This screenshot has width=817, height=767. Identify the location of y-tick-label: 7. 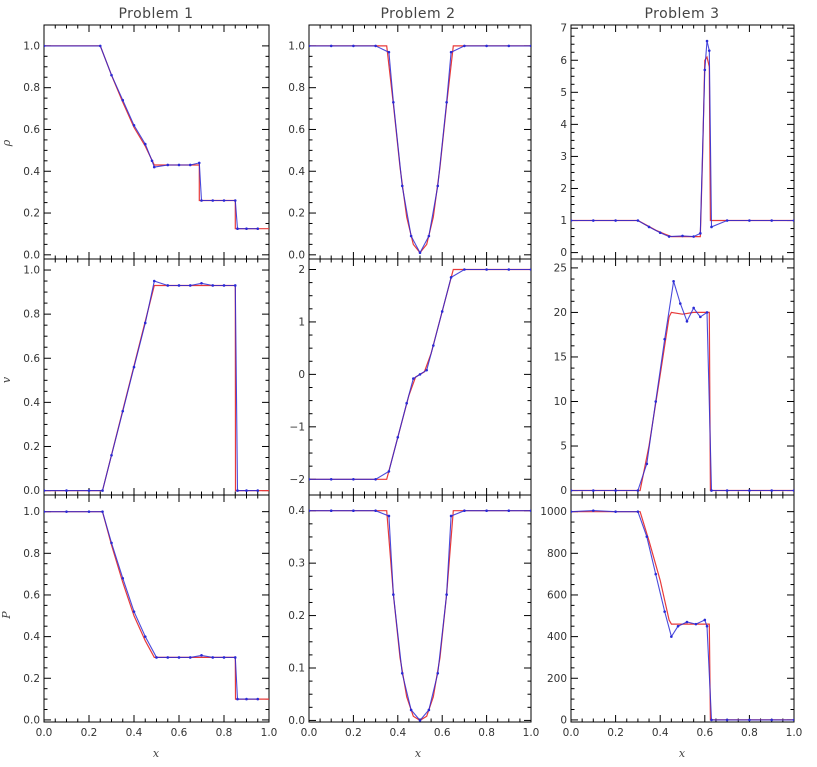
(563, 29).